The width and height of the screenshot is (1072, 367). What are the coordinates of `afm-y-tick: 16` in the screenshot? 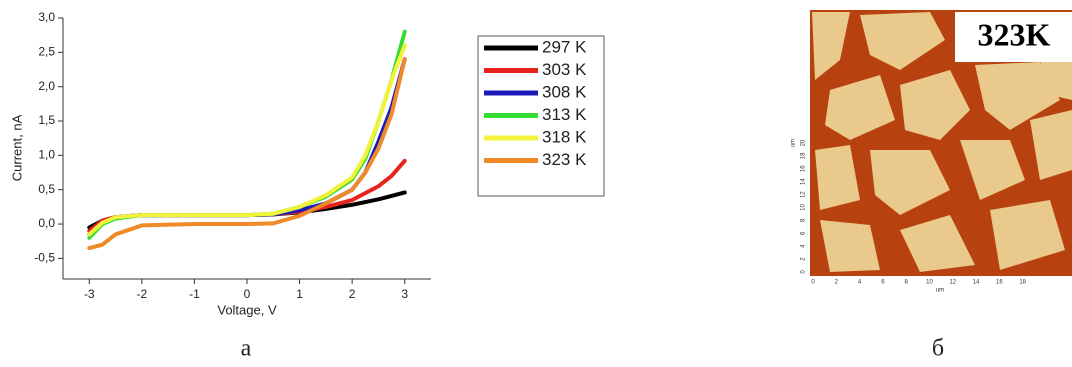 It's located at (804, 168).